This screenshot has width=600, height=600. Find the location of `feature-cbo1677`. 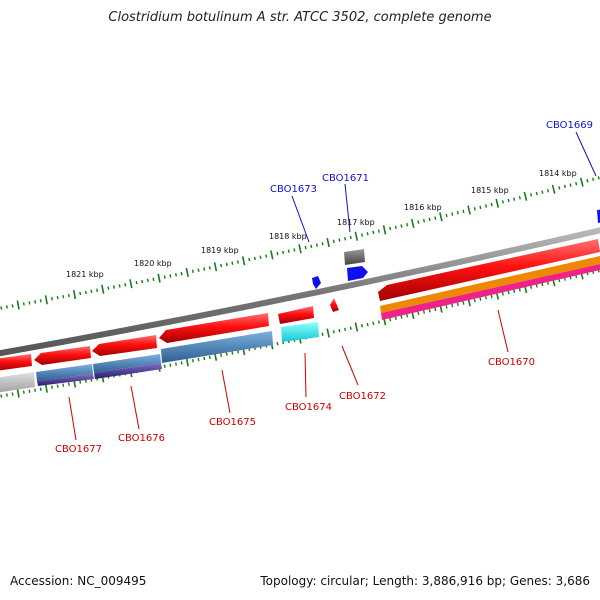

feature-cbo1677 is located at coordinates (62, 355).